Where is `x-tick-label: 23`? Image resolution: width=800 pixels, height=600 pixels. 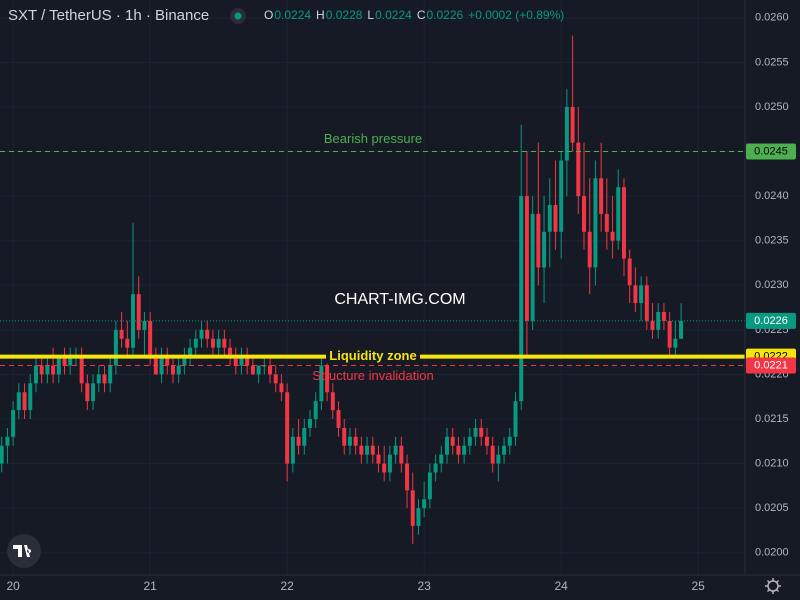 x-tick-label: 23 is located at coordinates (424, 586).